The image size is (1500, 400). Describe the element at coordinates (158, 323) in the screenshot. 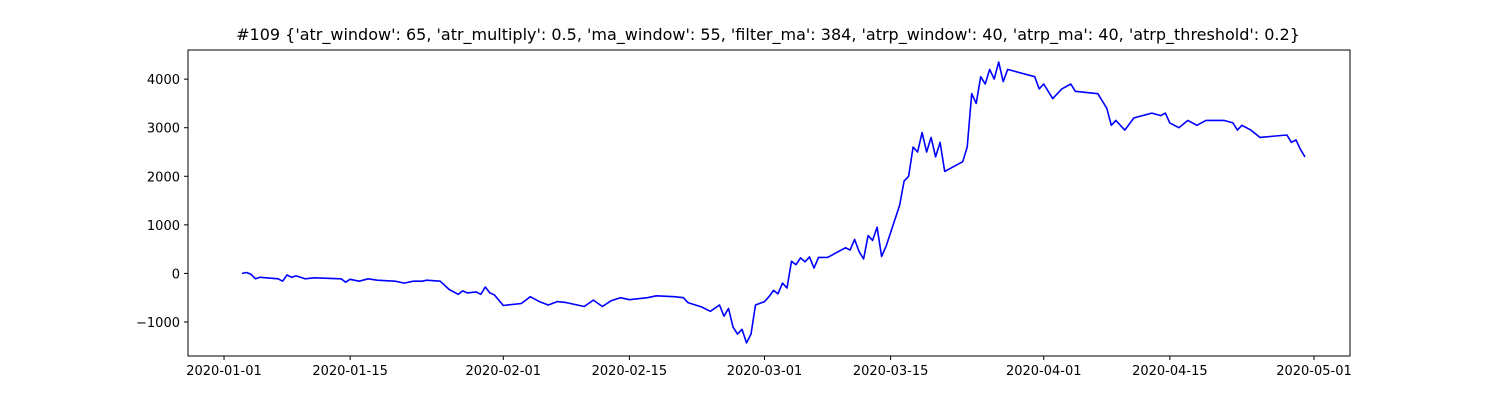

I see `y-tick-label: −1000` at that location.